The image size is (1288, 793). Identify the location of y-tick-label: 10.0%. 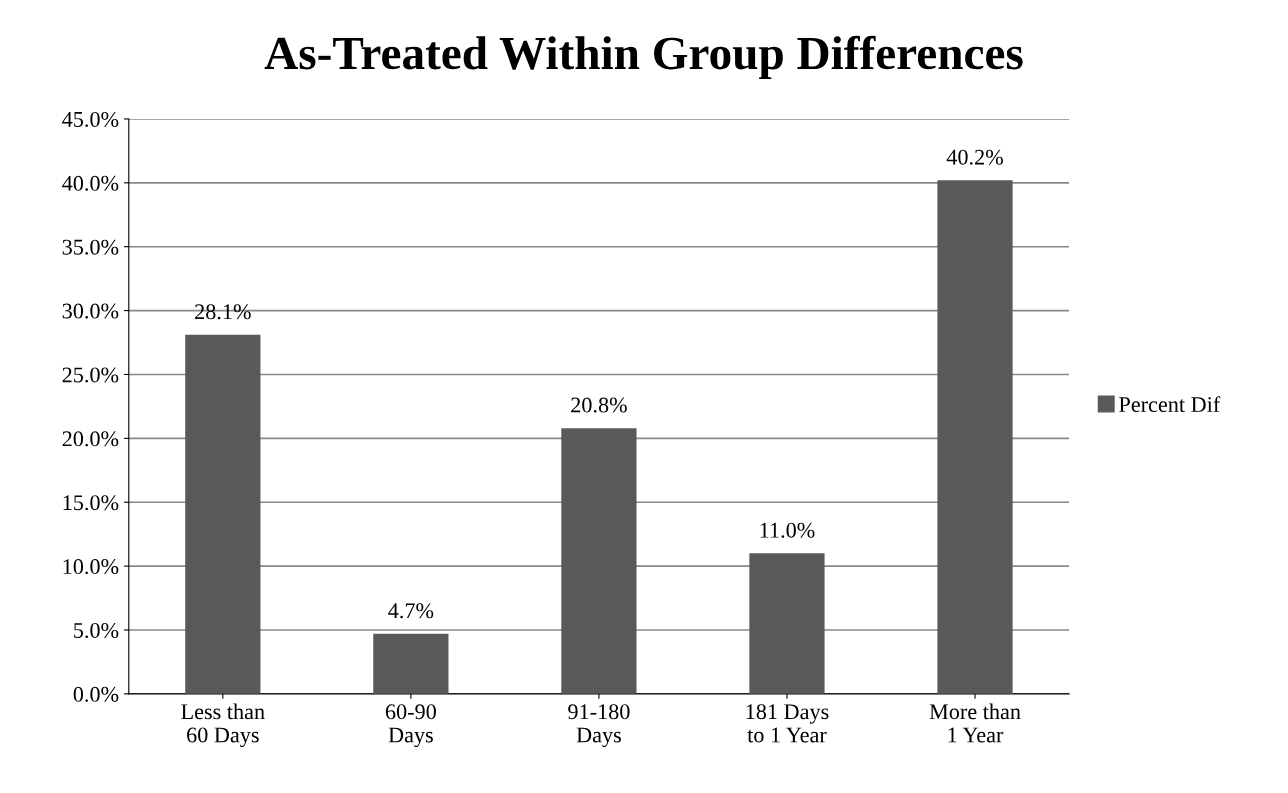
(91, 567).